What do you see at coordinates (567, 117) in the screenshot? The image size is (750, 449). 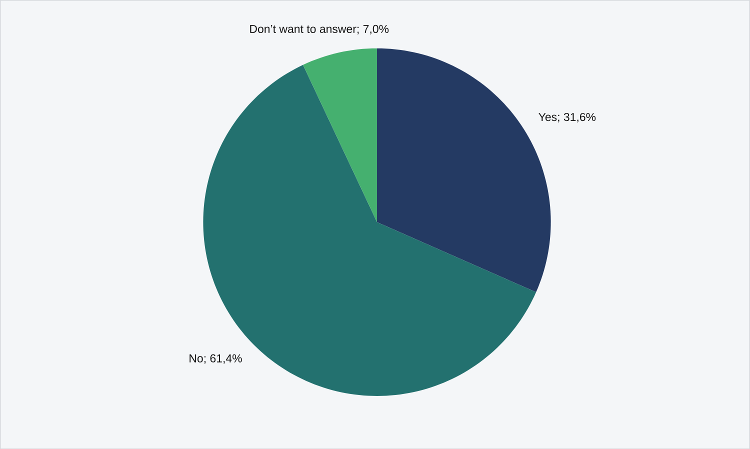 I see `slice-label: Yes; 31,6%` at bounding box center [567, 117].